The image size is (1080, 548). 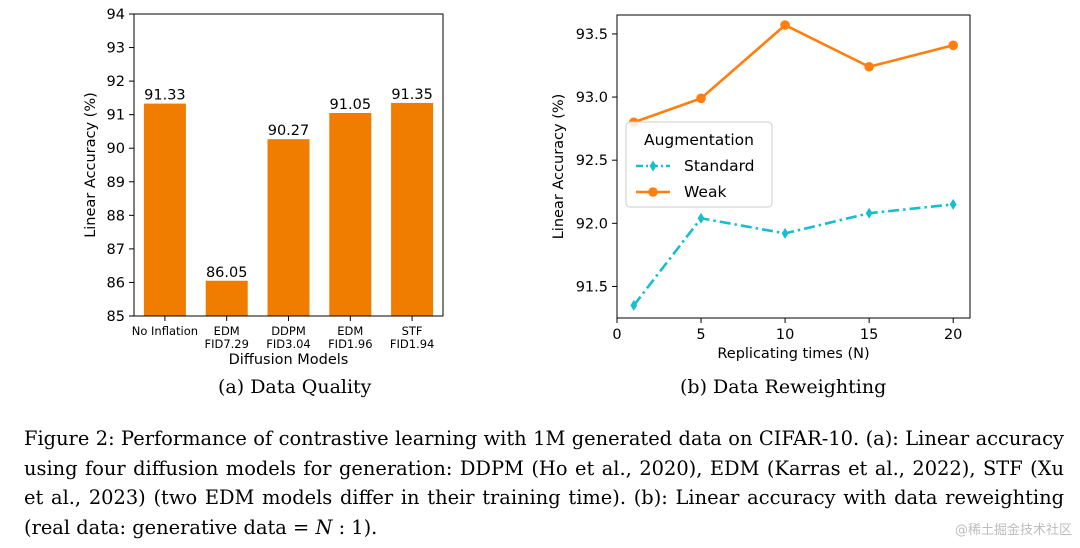 I want to click on x-tick-label-3-1: FID1.96, so click(x=350, y=344).